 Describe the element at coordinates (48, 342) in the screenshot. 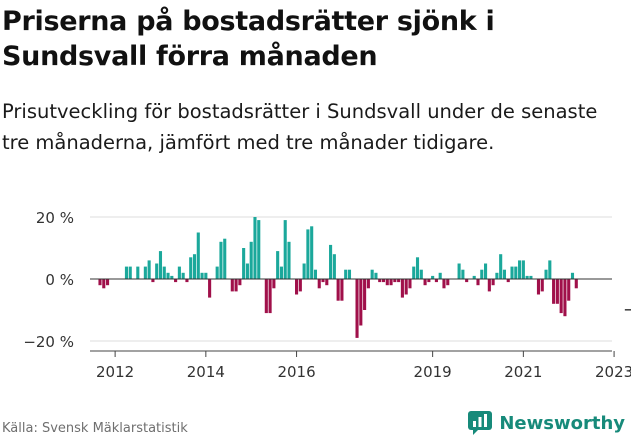

I see `y-tick-label: −20 %` at that location.